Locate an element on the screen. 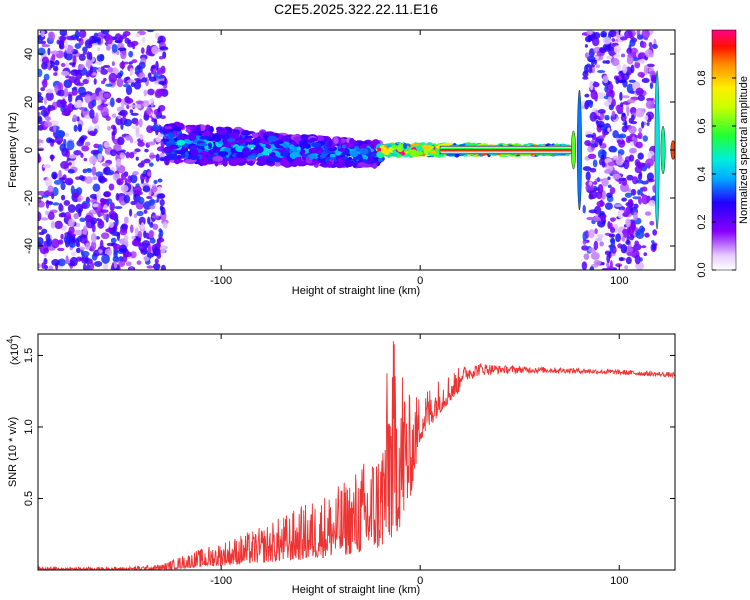 The height and width of the screenshot is (600, 750). snr-multiplier-base: (x10 is located at coordinates (15, 354).